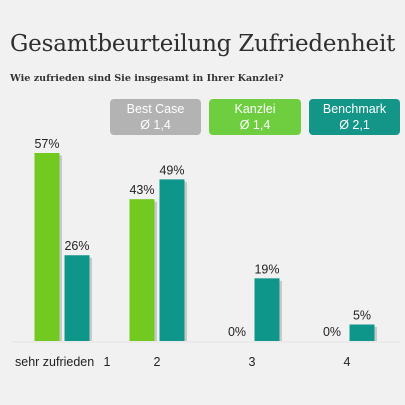 Image resolution: width=405 pixels, height=405 pixels. Describe the element at coordinates (354, 117) in the screenshot. I see `legend-item-benchmark: Benchmark Ø 2,1` at that location.